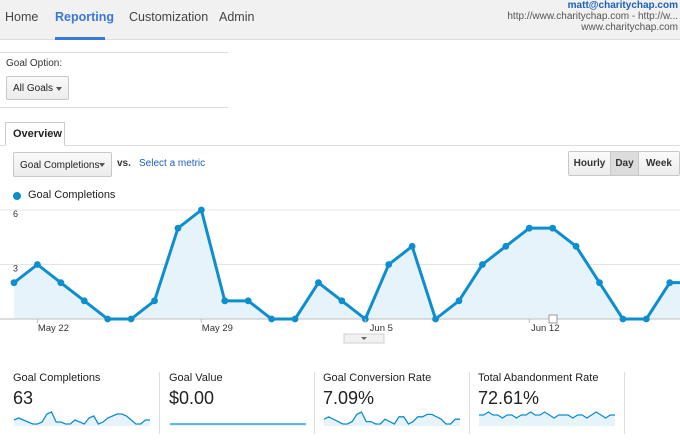 The height and width of the screenshot is (442, 680). I want to click on nav-reporting: Reporting, so click(85, 17).